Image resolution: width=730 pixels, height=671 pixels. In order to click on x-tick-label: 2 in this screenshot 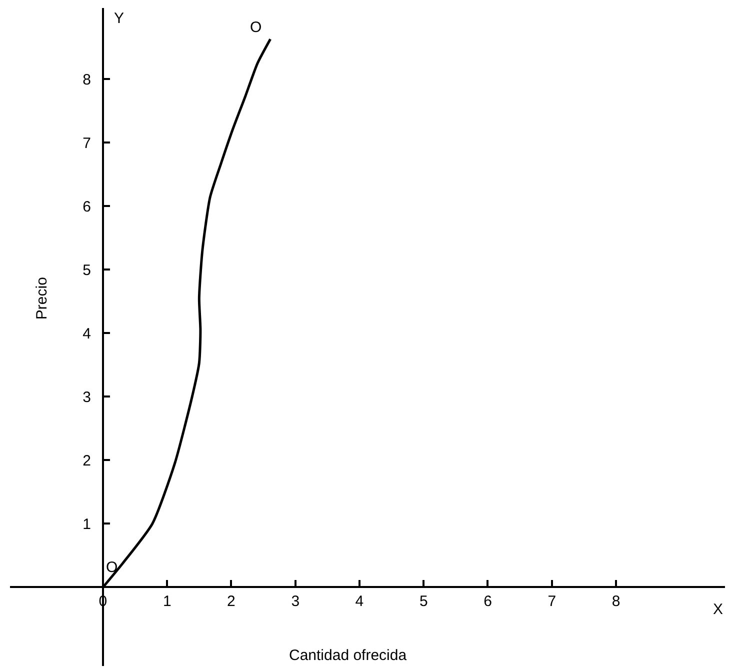, I will do `click(231, 601)`.